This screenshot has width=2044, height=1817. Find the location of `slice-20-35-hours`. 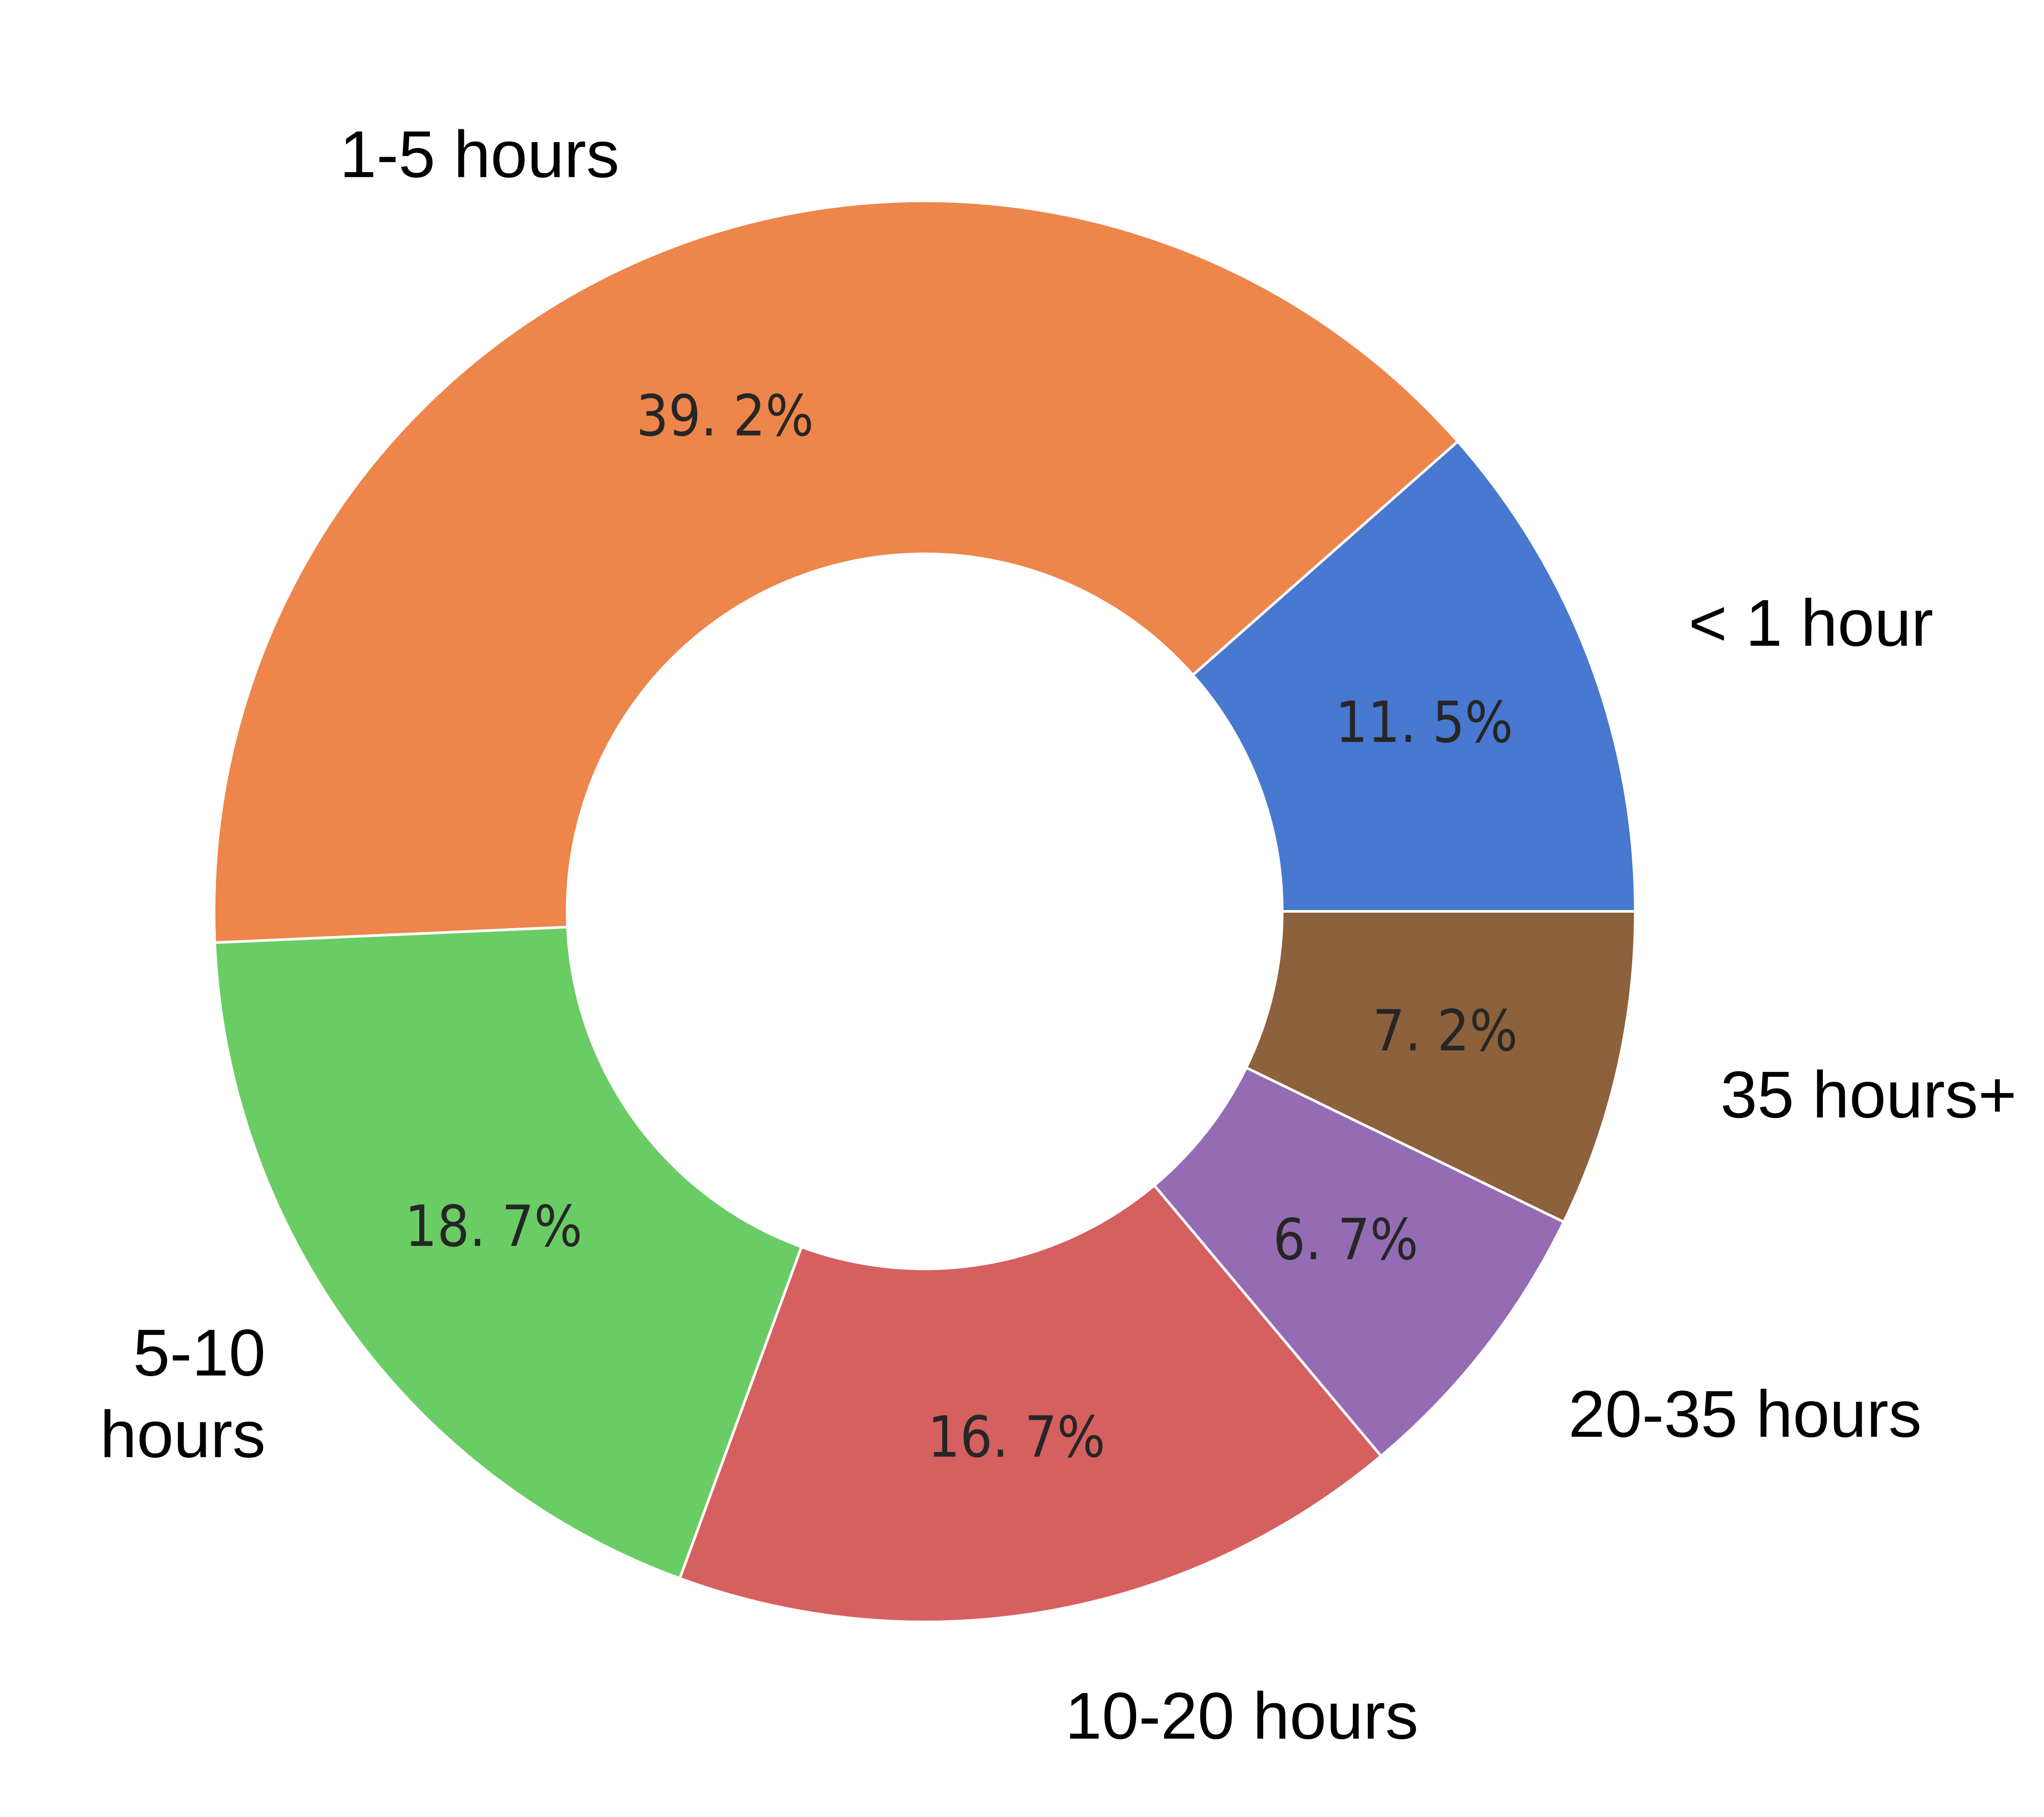

slice-20-35-hours is located at coordinates (1359, 1262).